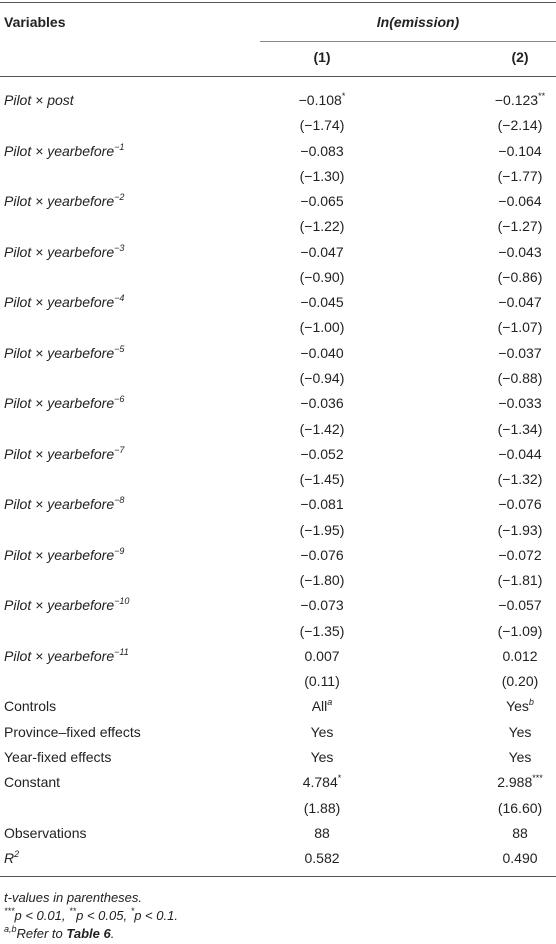  I want to click on row-label: Constant, so click(32, 782).